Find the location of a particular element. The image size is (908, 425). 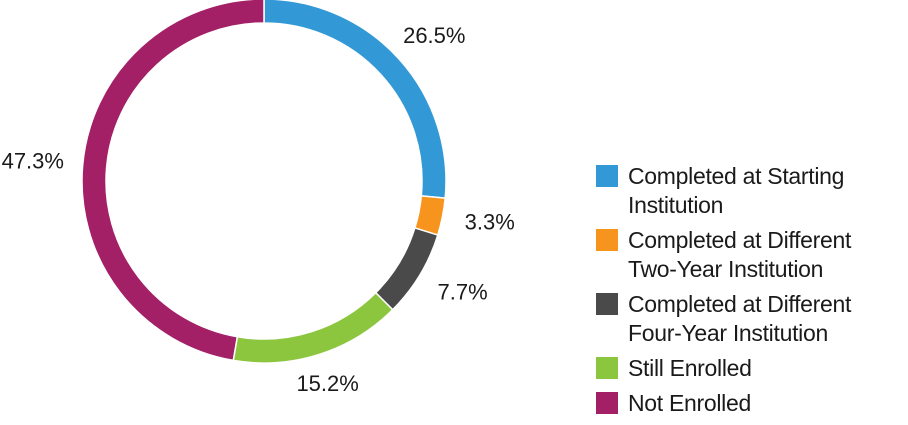

data-label-completed-four-year: 7.7% is located at coordinates (463, 292).